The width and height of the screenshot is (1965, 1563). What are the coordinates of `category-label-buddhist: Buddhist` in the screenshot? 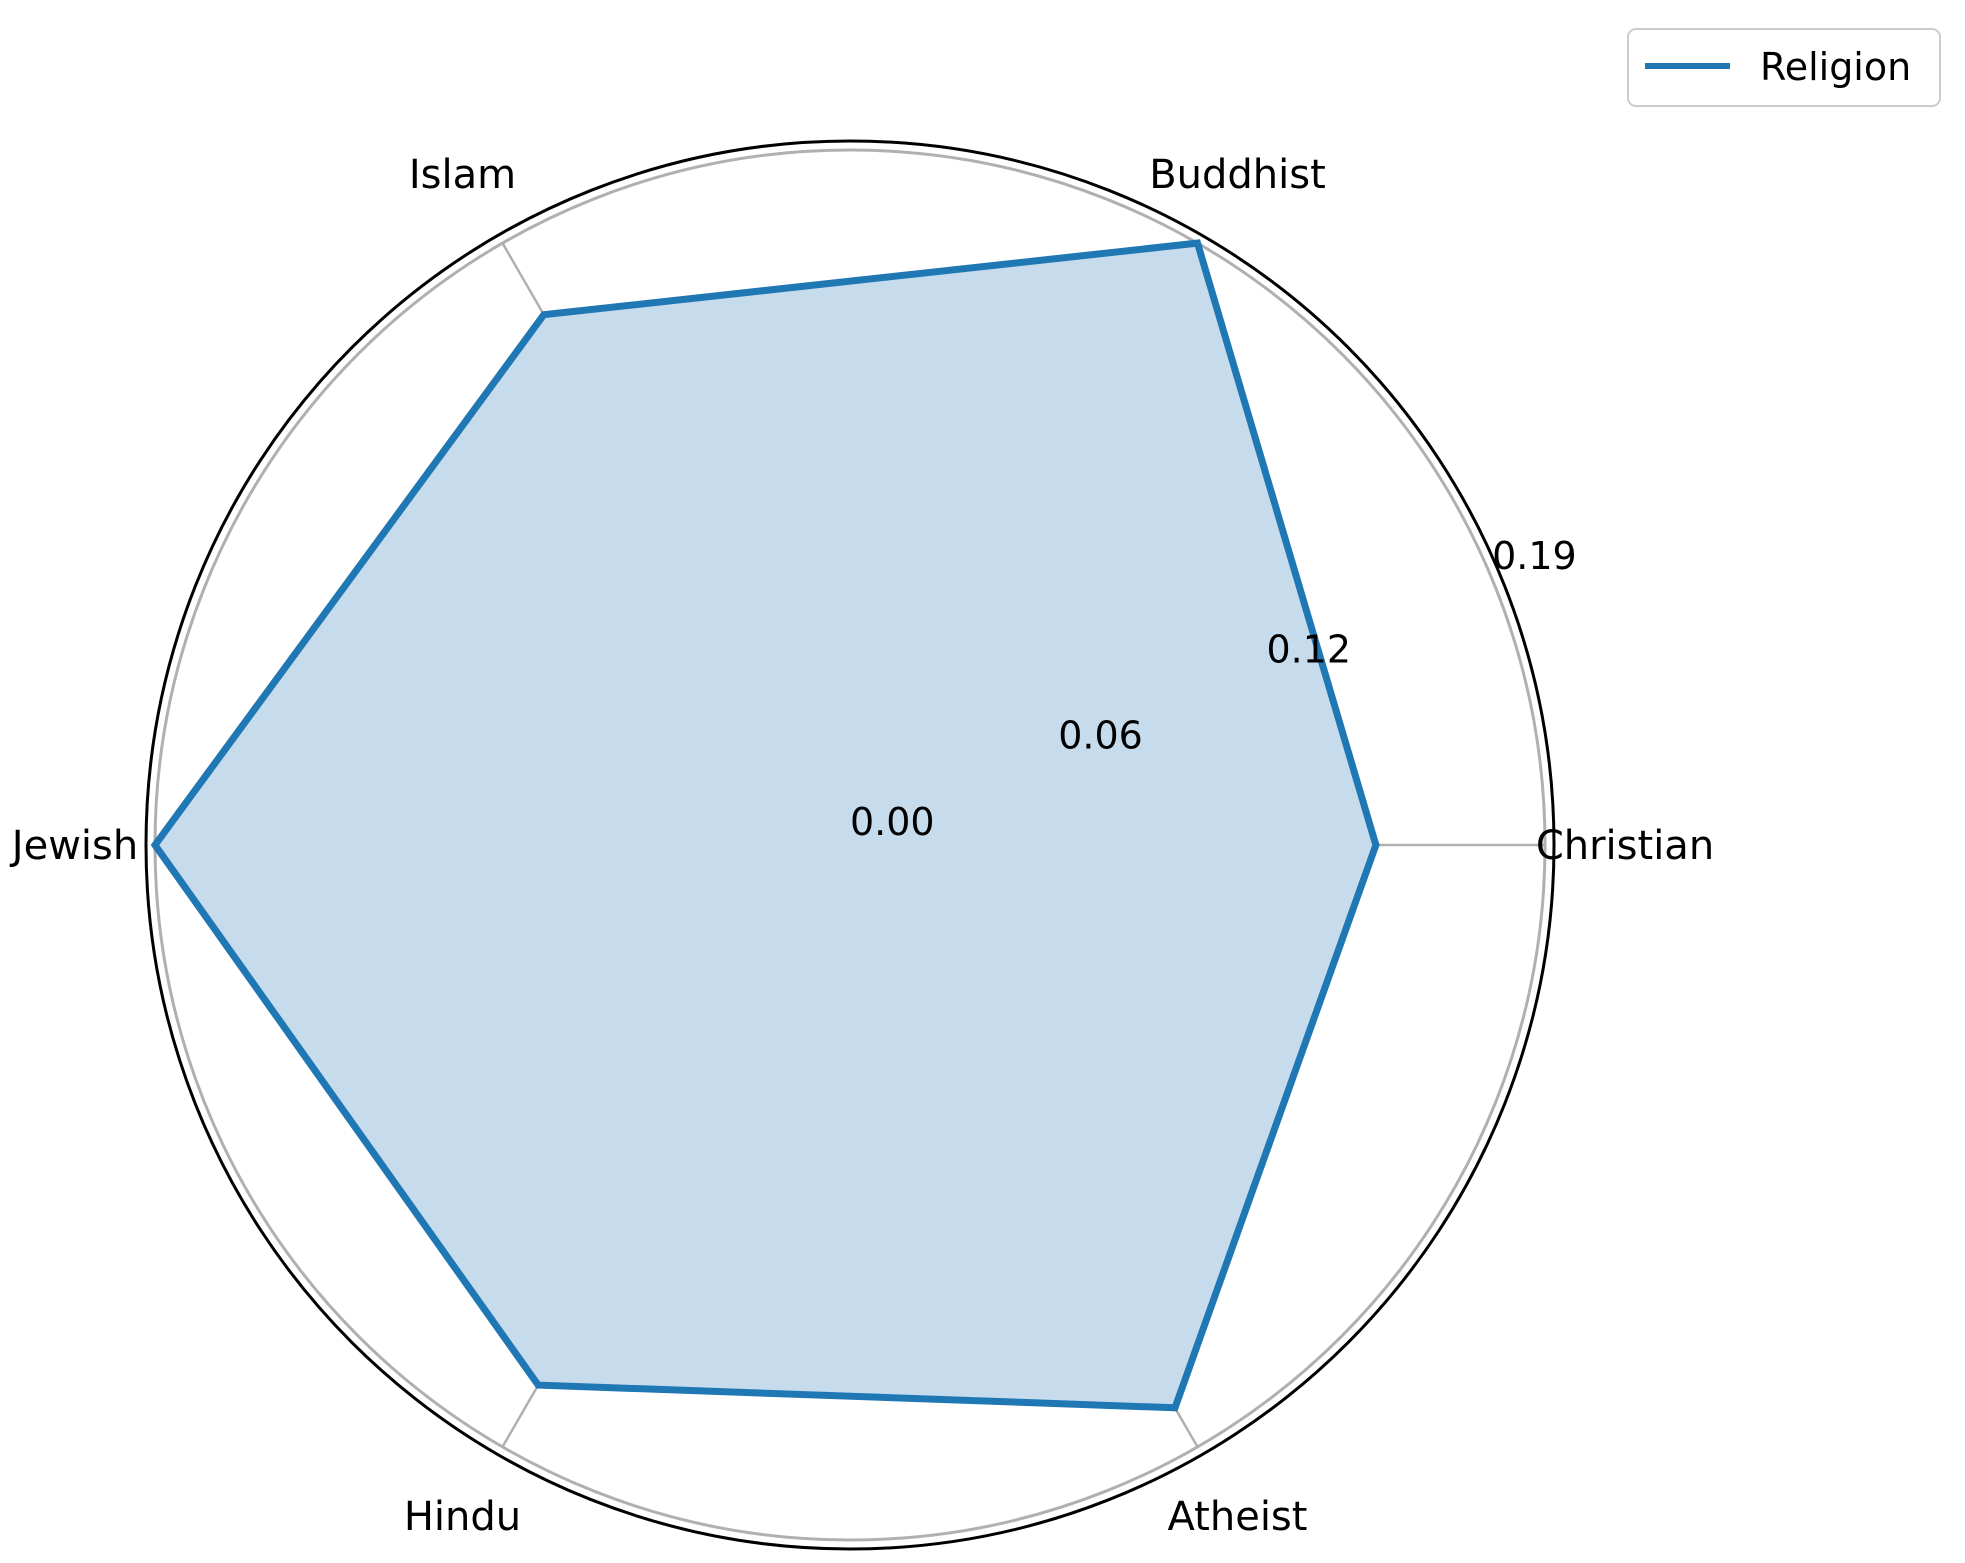 It's located at (1237, 175).